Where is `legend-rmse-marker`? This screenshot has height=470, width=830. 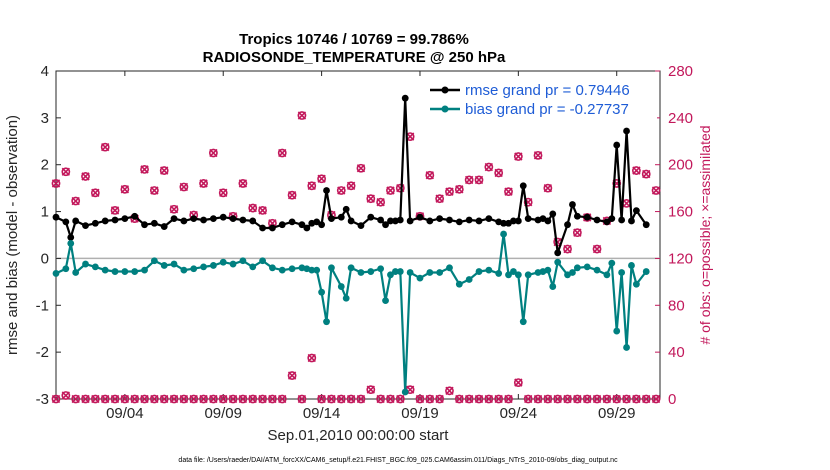 legend-rmse-marker is located at coordinates (445, 90).